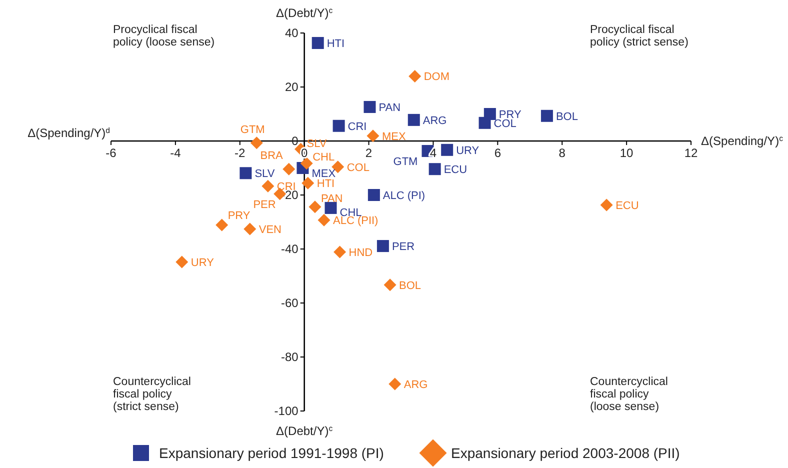 Image resolution: width=788 pixels, height=468 pixels. I want to click on y-tick-label: 20, so click(291, 87).